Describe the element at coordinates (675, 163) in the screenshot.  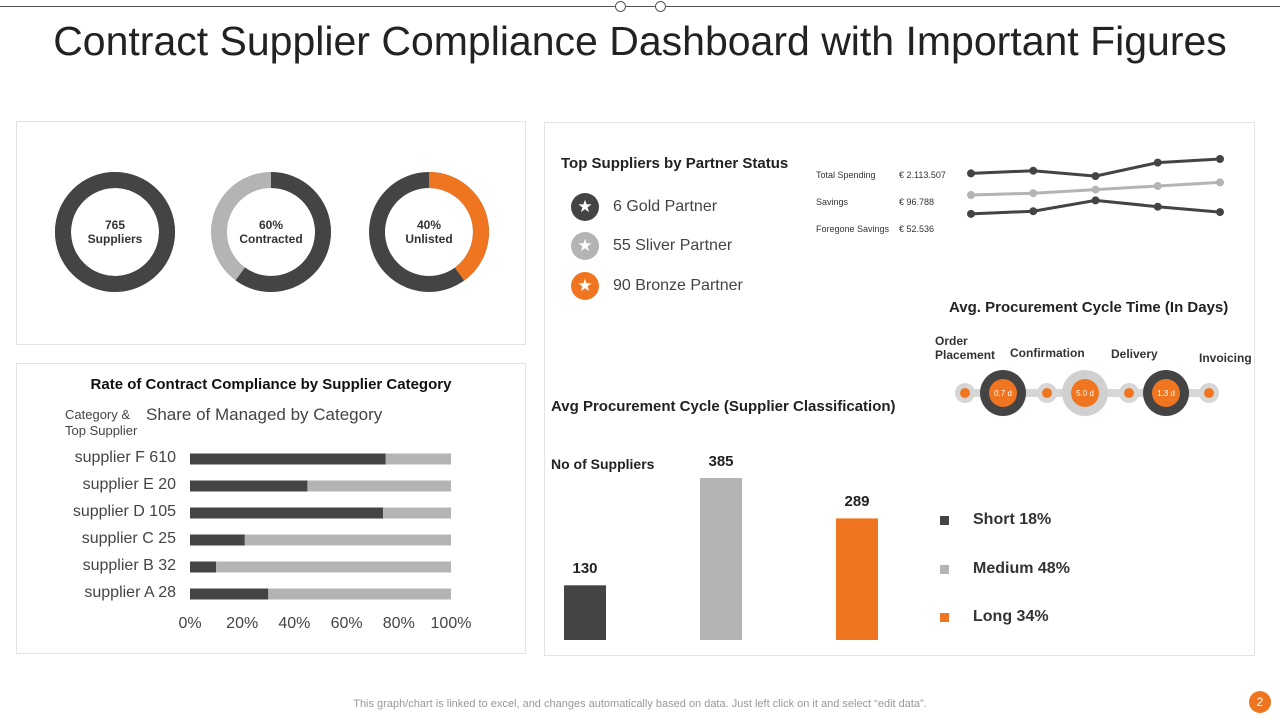
I see `partners-heading: Top Suppliers by Partner Status` at that location.